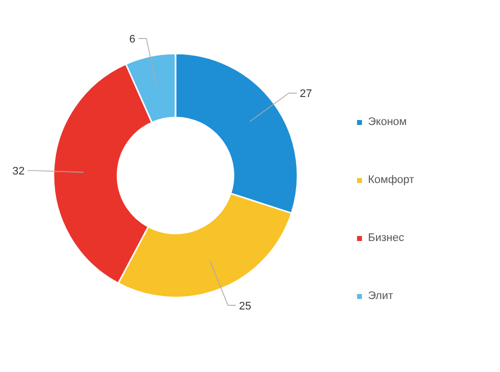  I want to click on legend-label: Эконом, so click(387, 122).